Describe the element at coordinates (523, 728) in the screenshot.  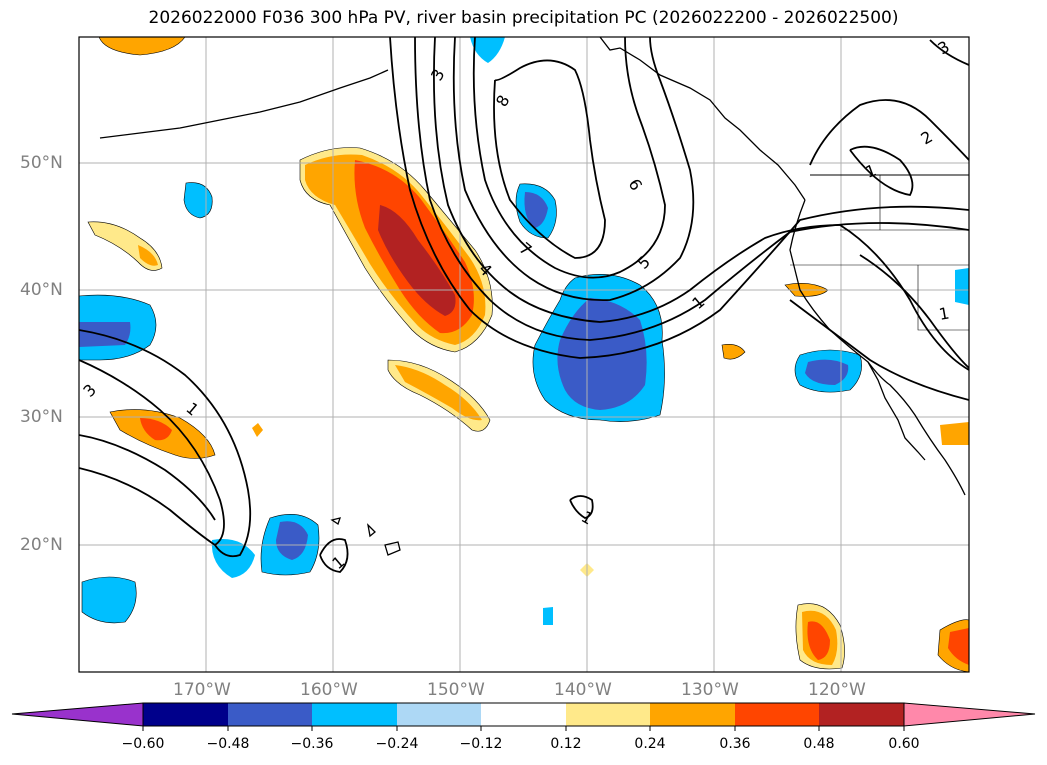
I see `colorbar-ticks` at that location.